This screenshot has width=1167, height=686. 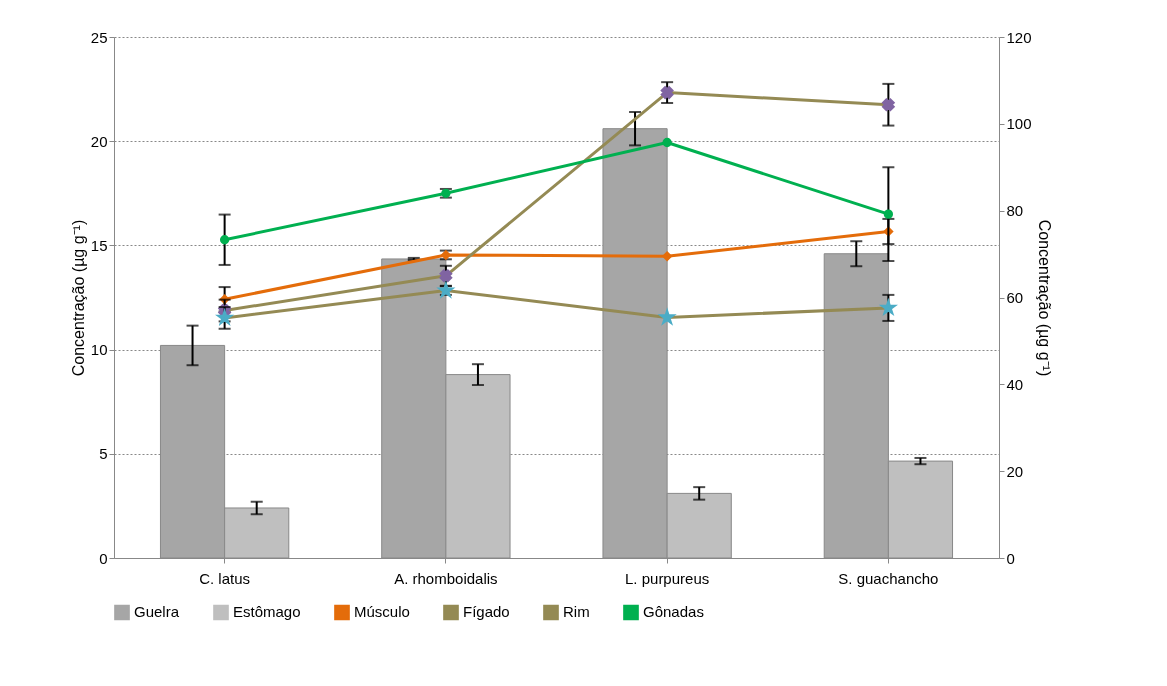 I want to click on legend-label: Músculo, so click(x=382, y=612).